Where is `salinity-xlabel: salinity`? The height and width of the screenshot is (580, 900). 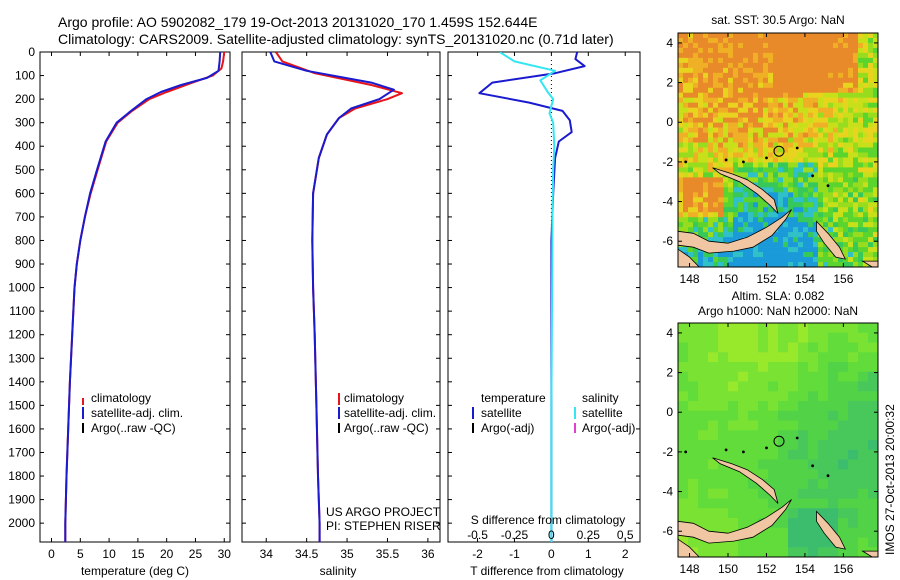 salinity-xlabel: salinity is located at coordinates (338, 571).